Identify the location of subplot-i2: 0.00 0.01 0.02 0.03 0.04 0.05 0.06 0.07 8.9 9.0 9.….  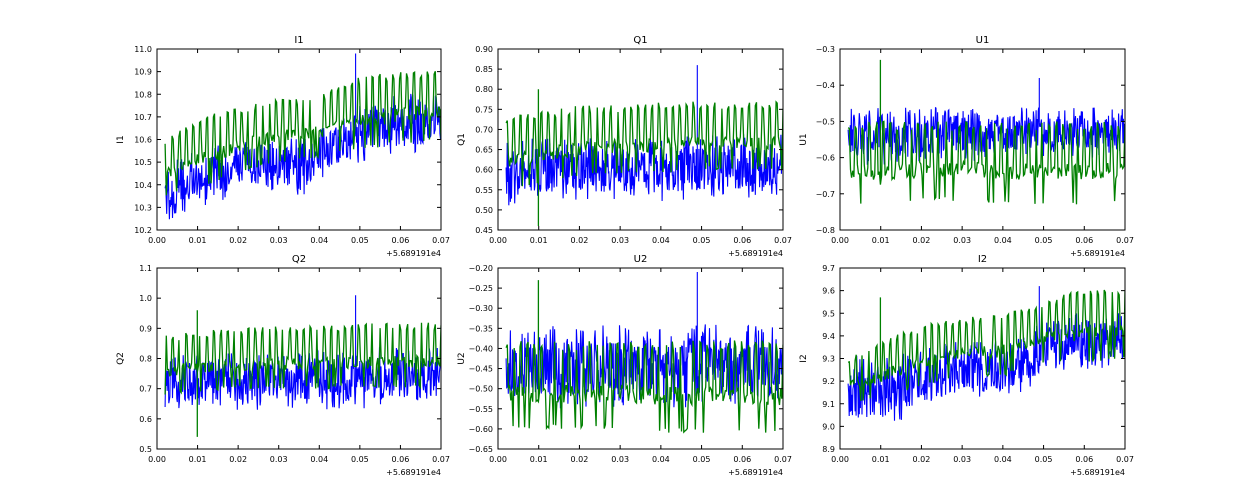
(966, 365).